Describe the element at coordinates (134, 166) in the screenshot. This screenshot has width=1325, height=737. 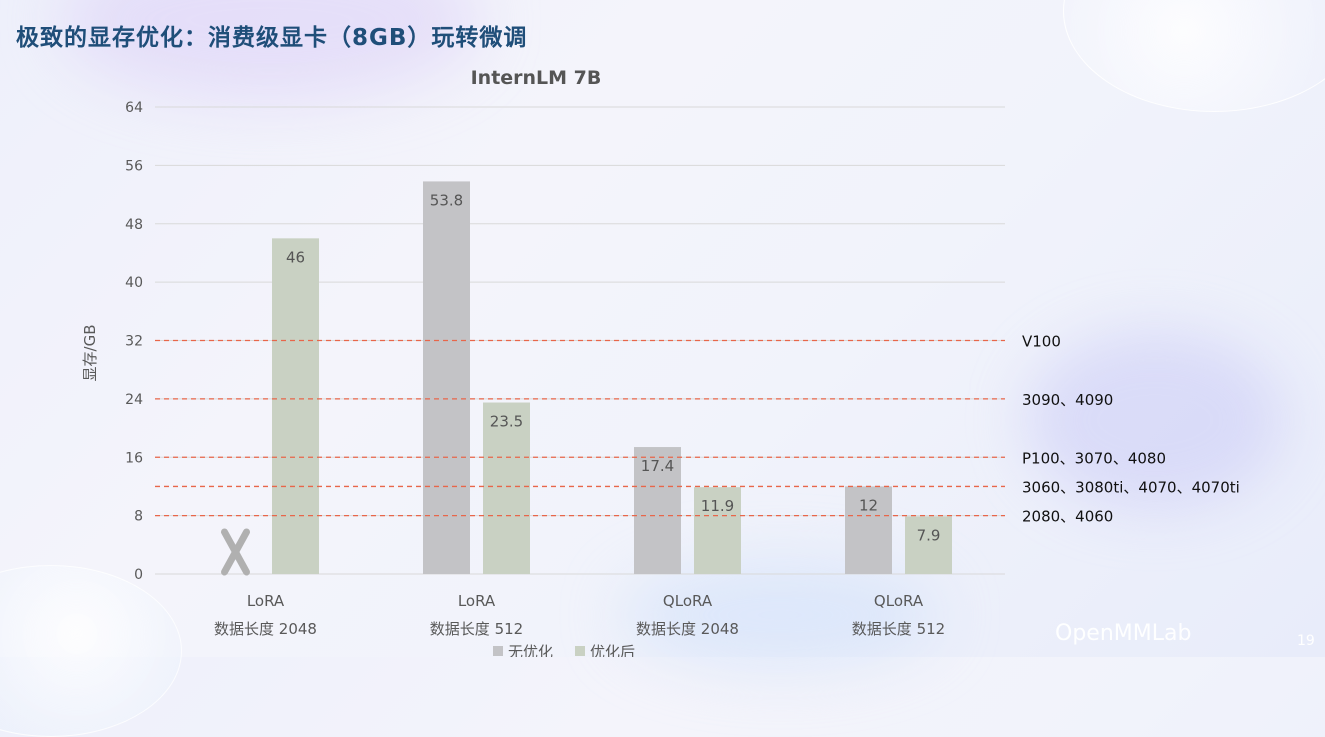
I see `y-tick-label: 56` at that location.